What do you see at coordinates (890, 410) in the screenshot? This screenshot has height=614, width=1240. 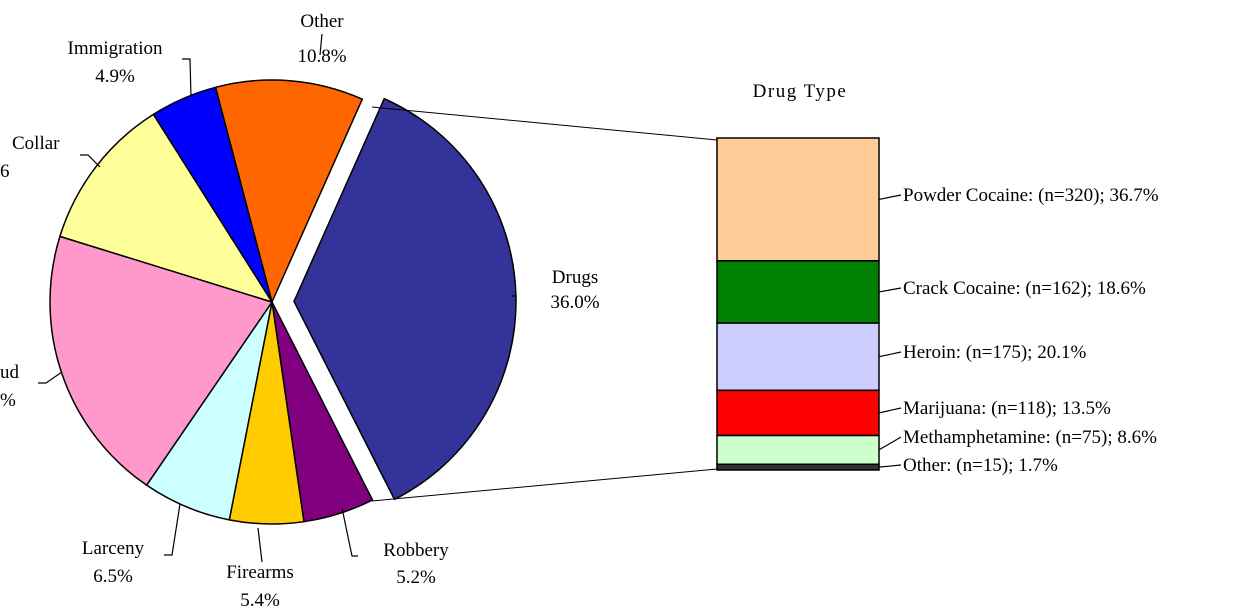 I see `bar-leader-marijuana` at bounding box center [890, 410].